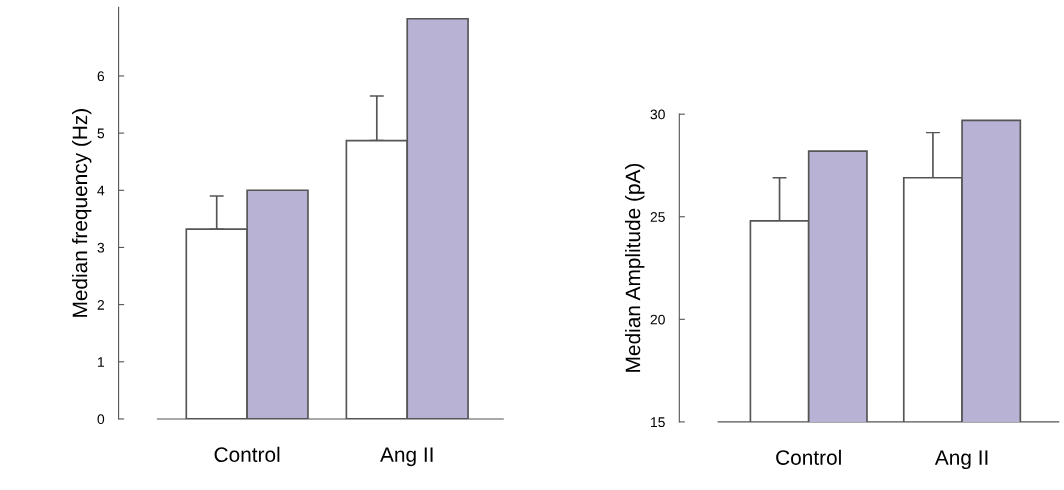  Describe the element at coordinates (635, 267) in the screenshot. I see `y-axis-title: Median Amplitude (pA)` at that location.